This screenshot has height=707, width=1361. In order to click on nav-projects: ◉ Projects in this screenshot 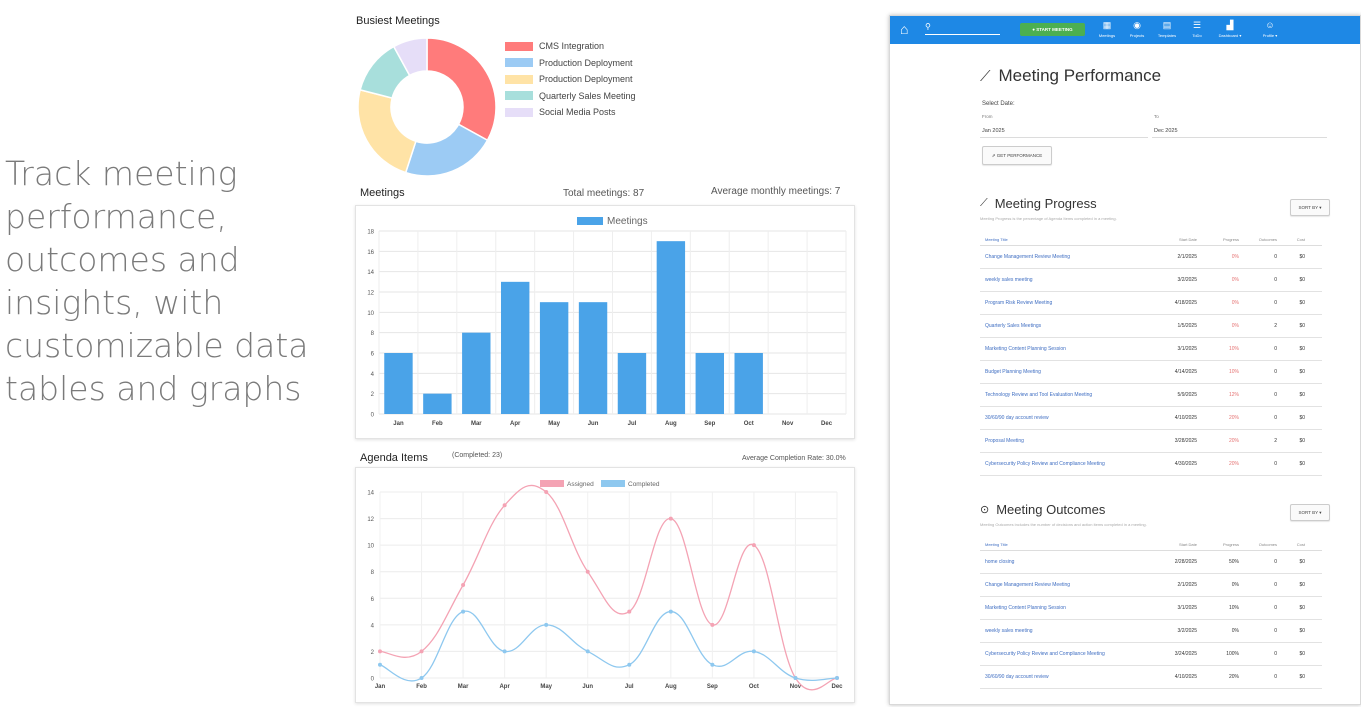, I will do `click(1137, 29)`.